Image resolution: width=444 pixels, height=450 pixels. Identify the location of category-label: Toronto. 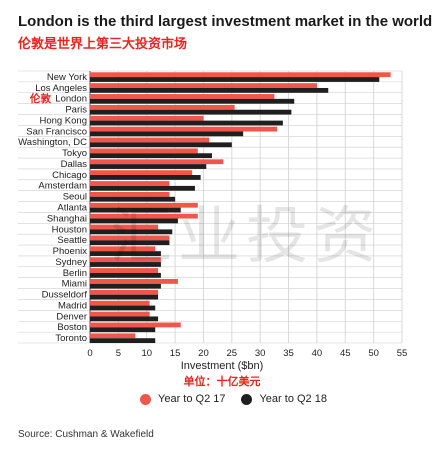
(71, 338).